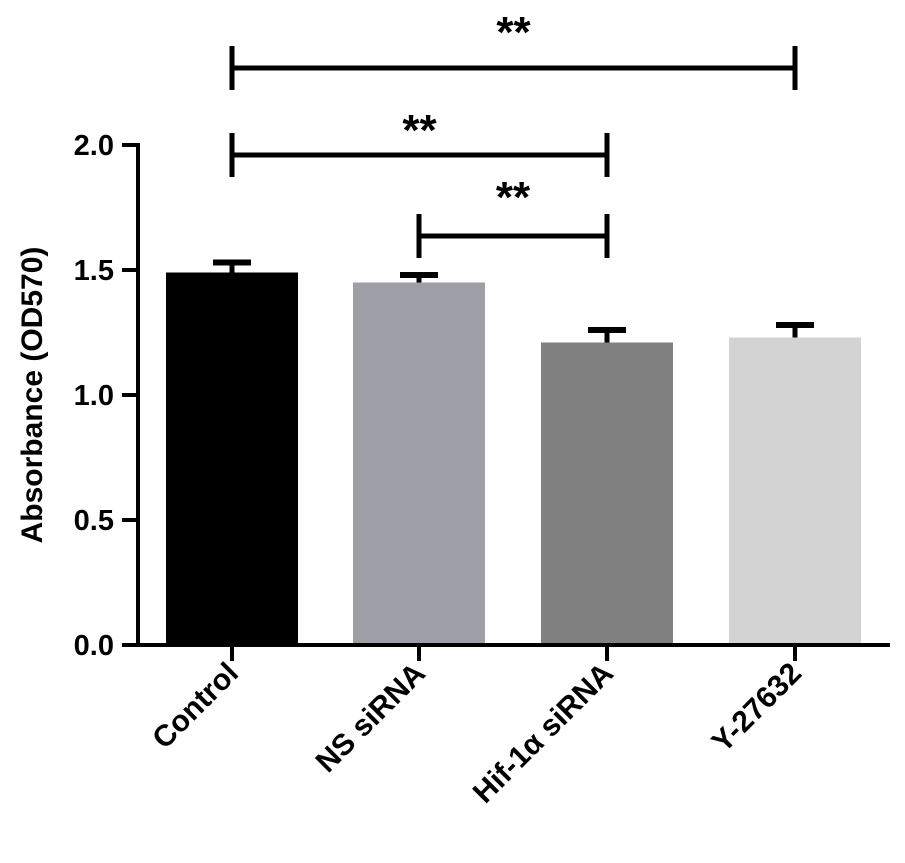 The height and width of the screenshot is (863, 905). Describe the element at coordinates (371, 718) in the screenshot. I see `x-tick-label: NS siRNA` at that location.